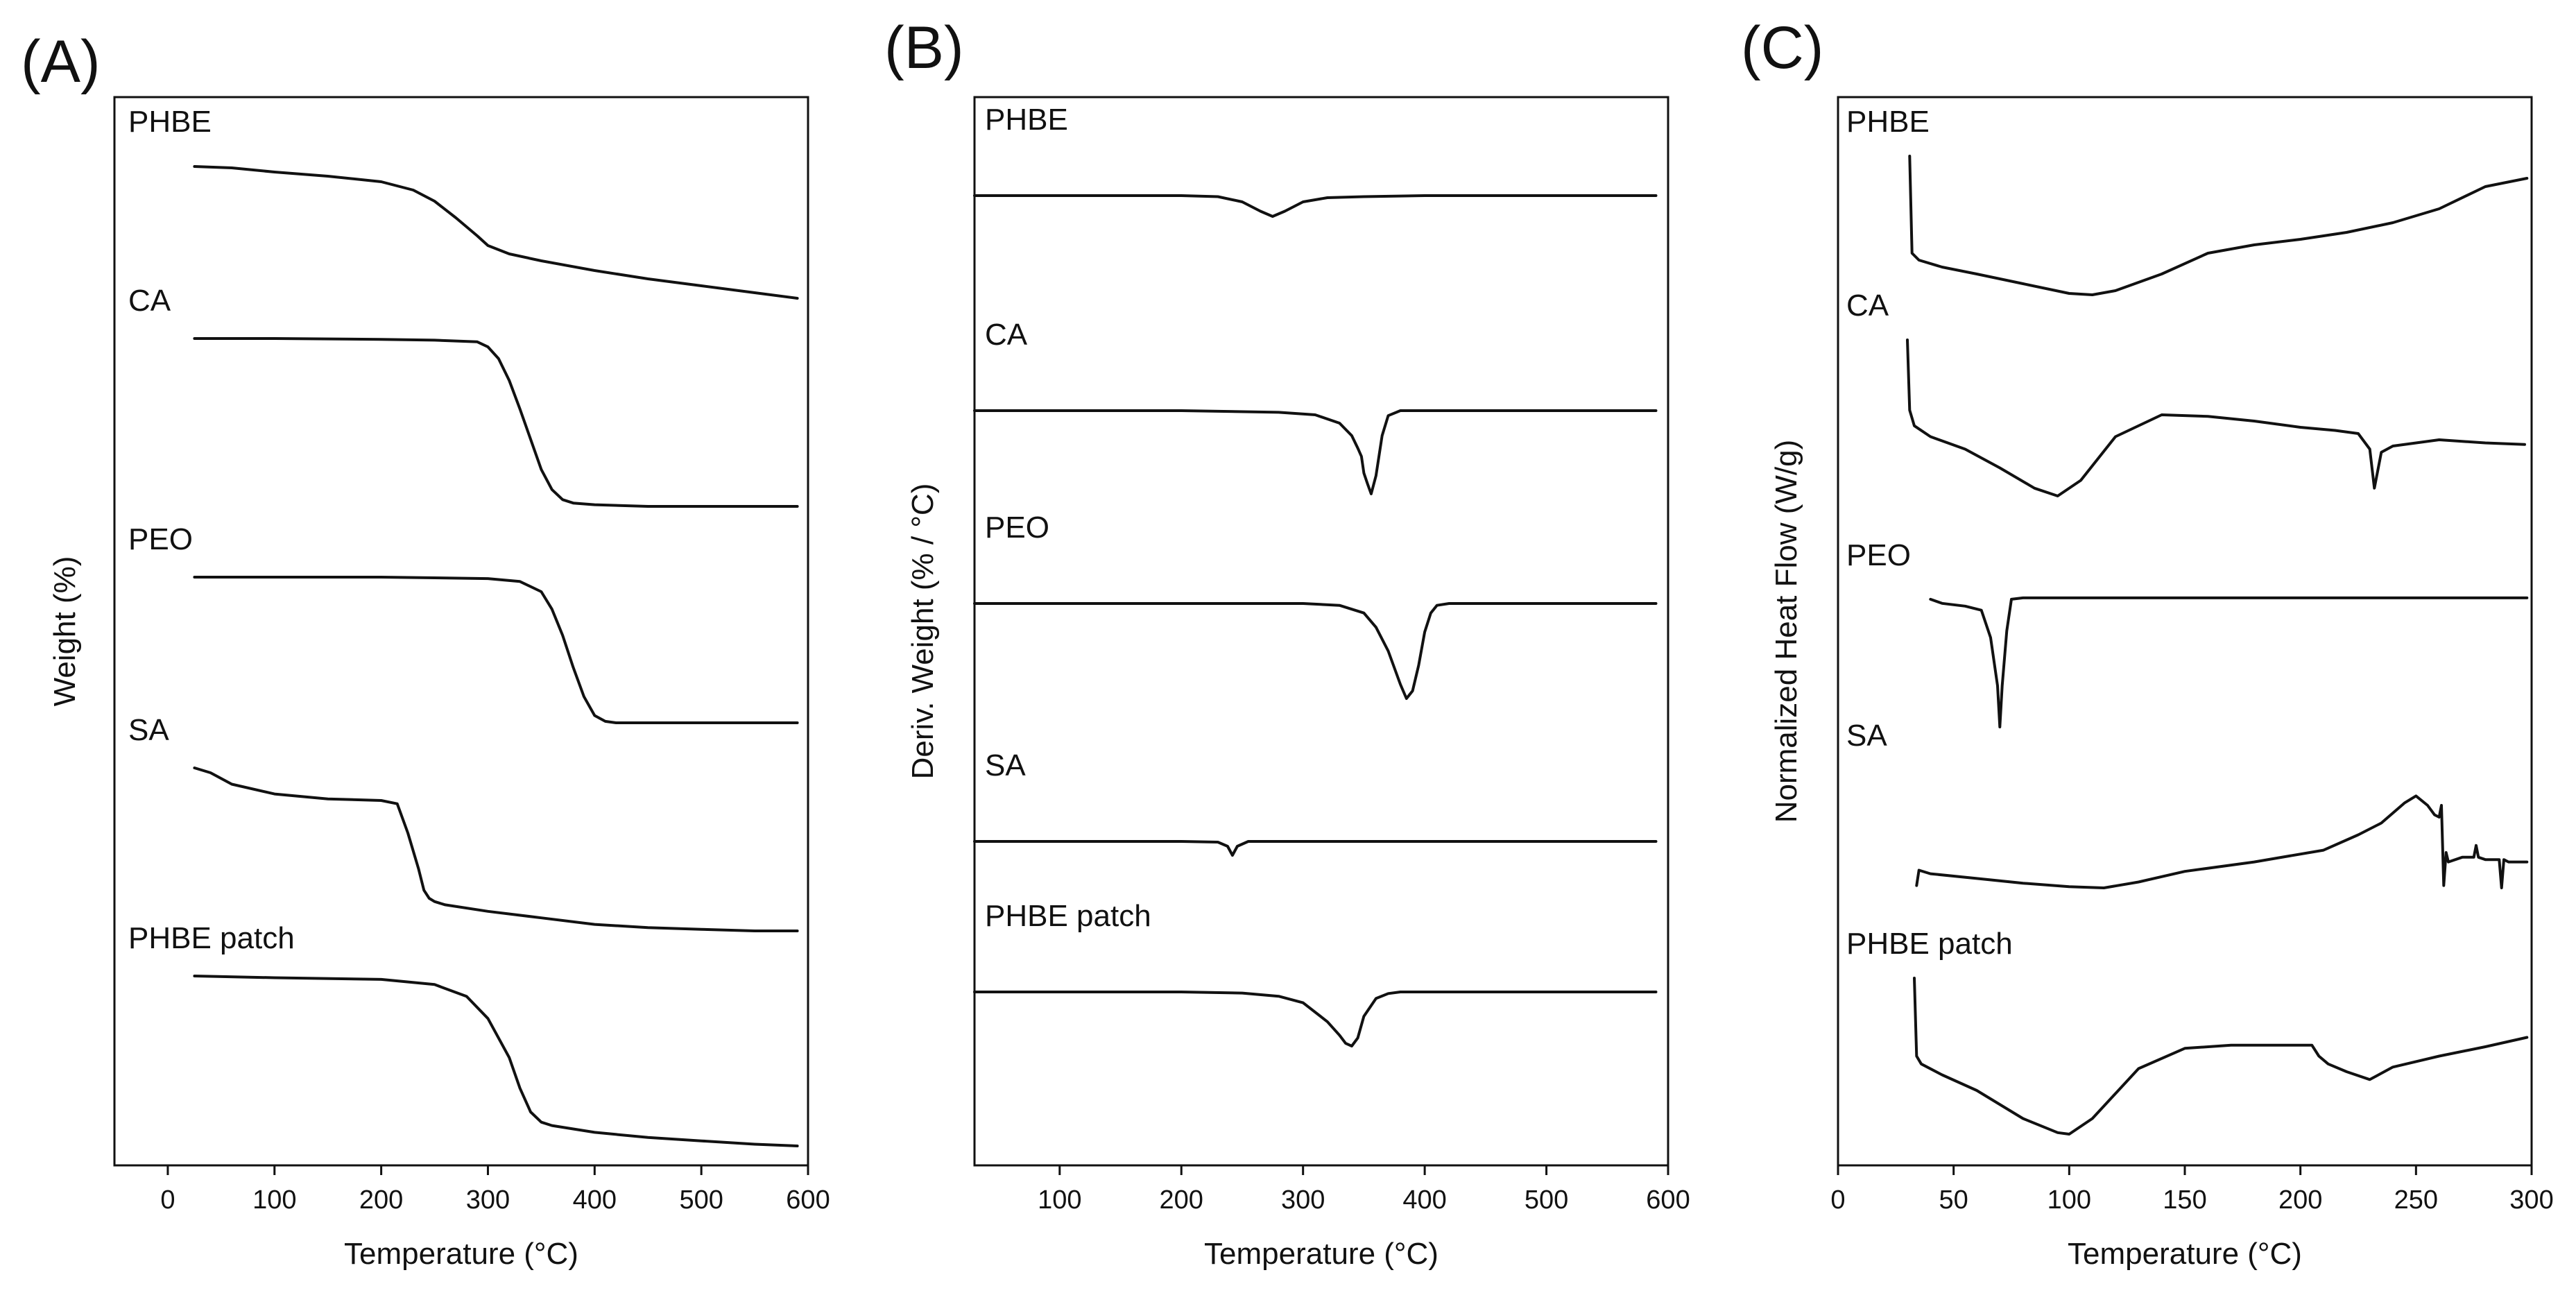 This screenshot has width=2576, height=1293. I want to click on x-tick-label-c-200: 200, so click(2300, 1200).